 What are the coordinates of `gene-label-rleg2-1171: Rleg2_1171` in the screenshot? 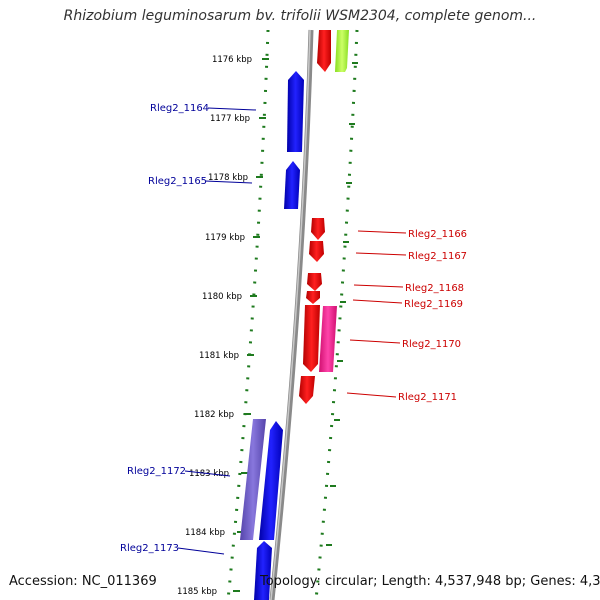 It's located at (427, 397).